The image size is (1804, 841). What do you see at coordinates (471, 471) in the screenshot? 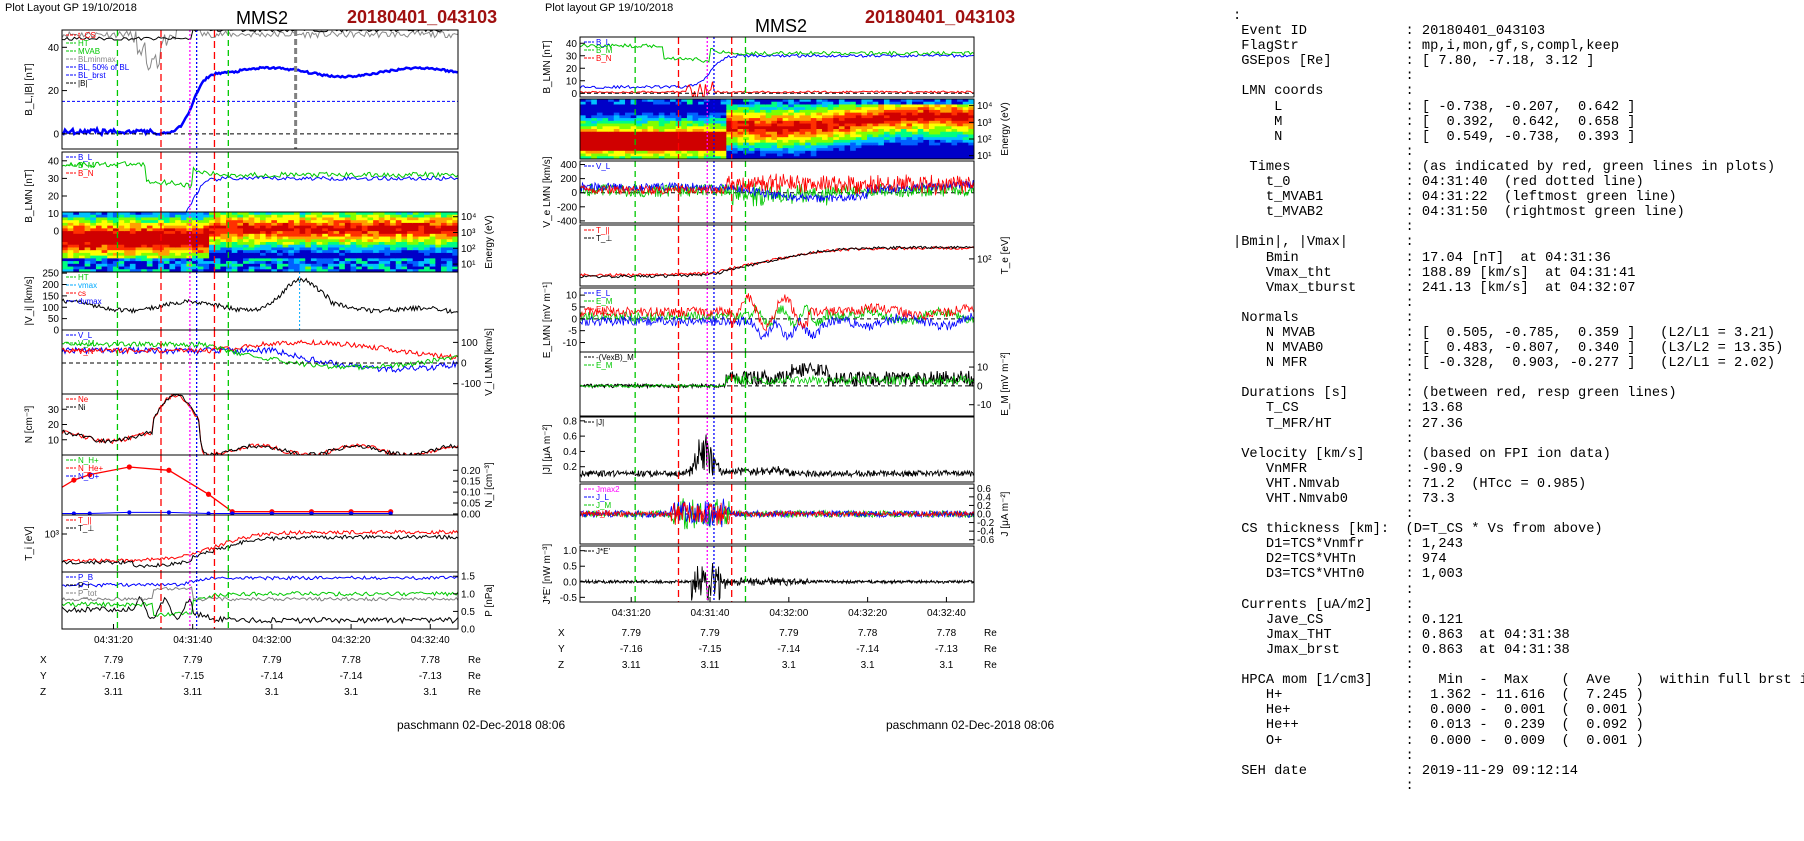
I see `y-tick-label: 0.20` at bounding box center [471, 471].